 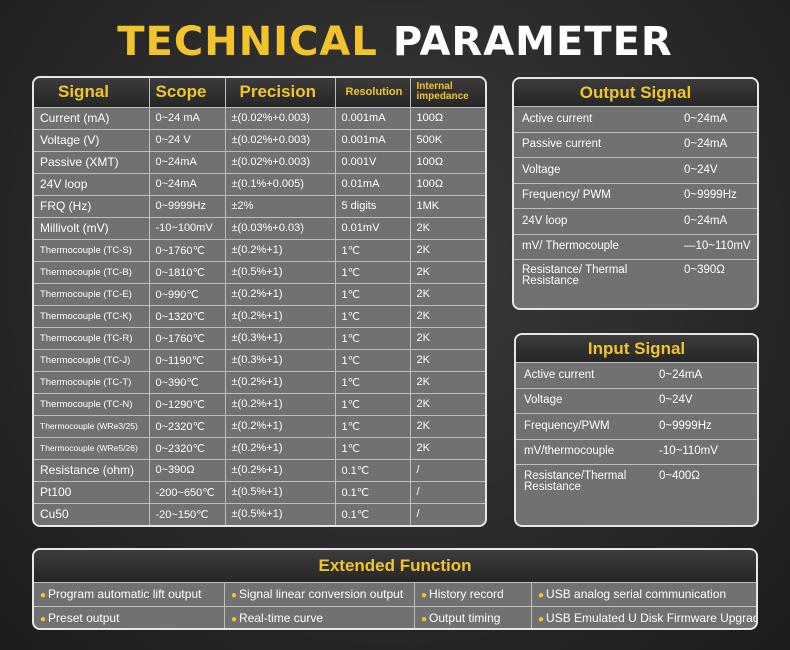 I want to click on column-header-scope: Scope, so click(x=187, y=92).